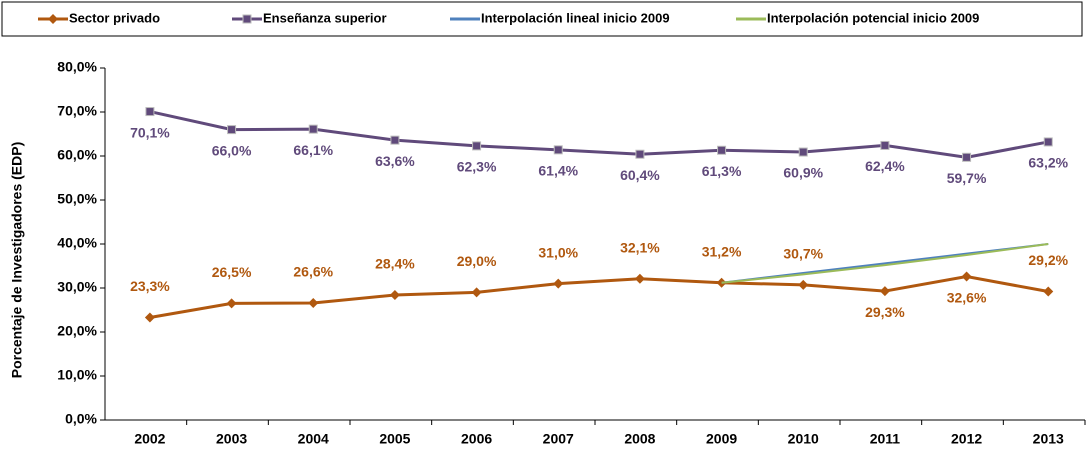 This screenshot has width=1086, height=461. What do you see at coordinates (150, 286) in the screenshot?
I see `data-label: 23,3%` at bounding box center [150, 286].